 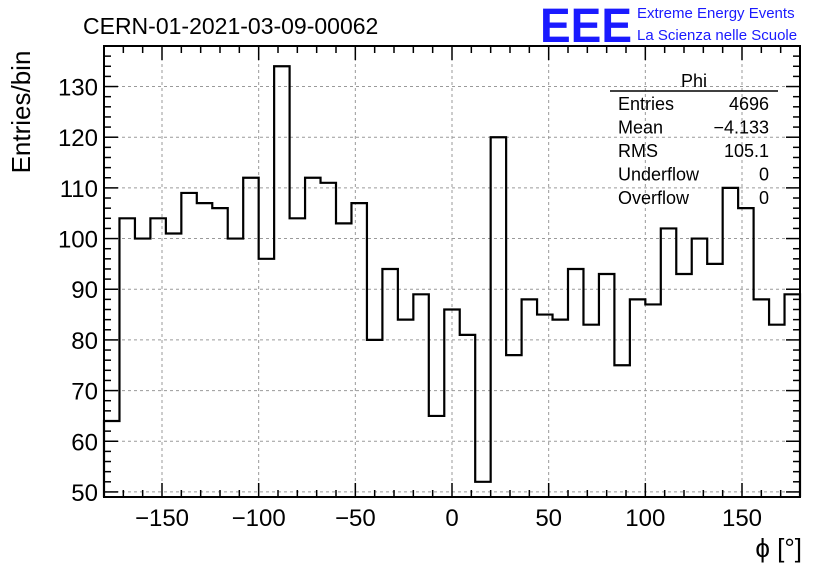 I want to click on y-tick-label: 110, so click(x=79, y=189).